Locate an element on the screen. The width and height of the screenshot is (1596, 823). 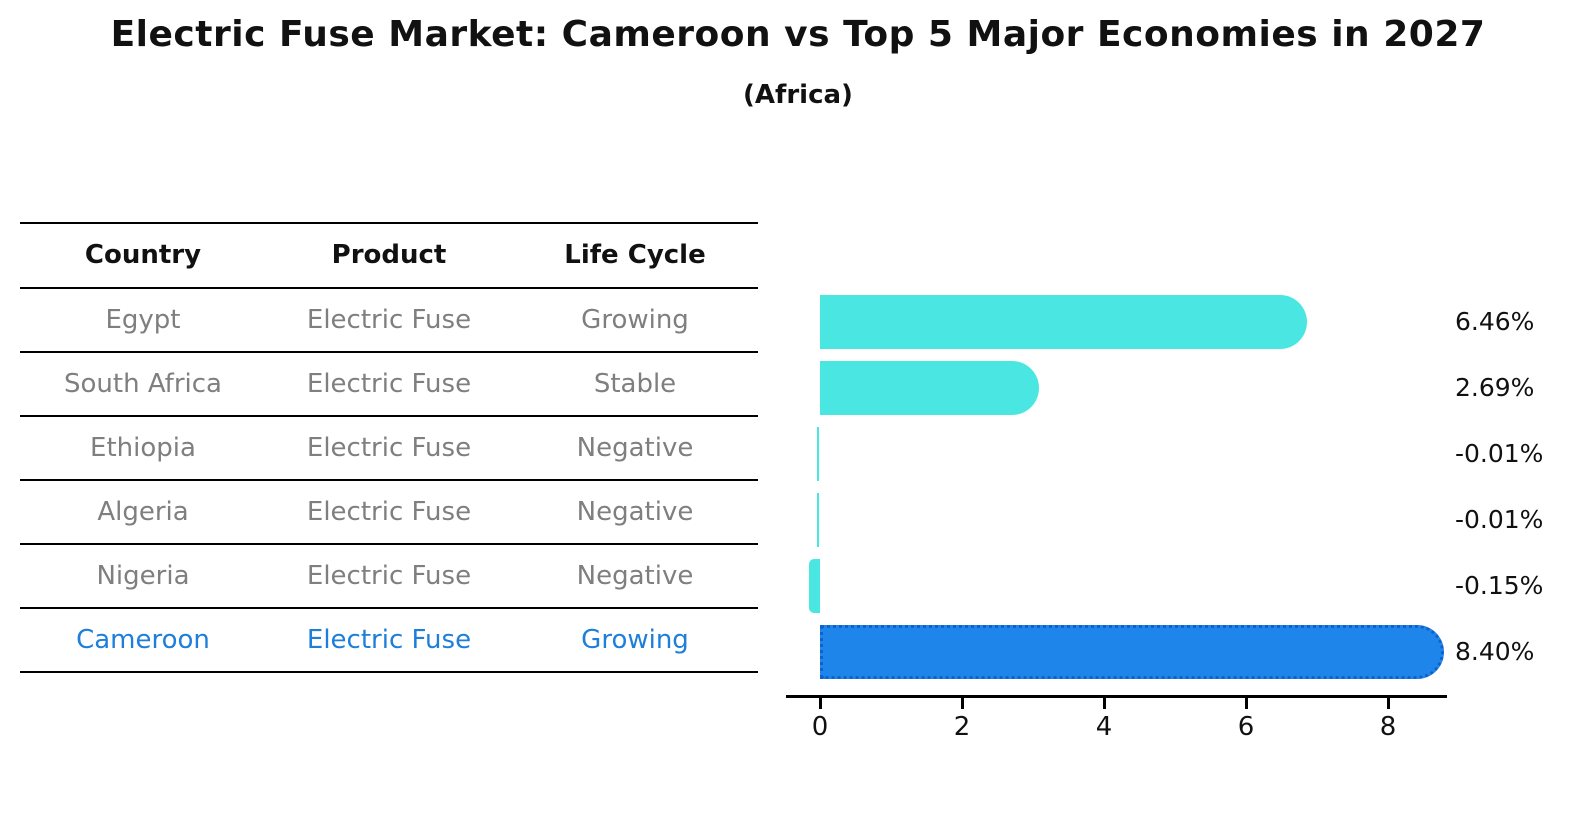
bar-cameroon-highlighted is located at coordinates (1132, 652).